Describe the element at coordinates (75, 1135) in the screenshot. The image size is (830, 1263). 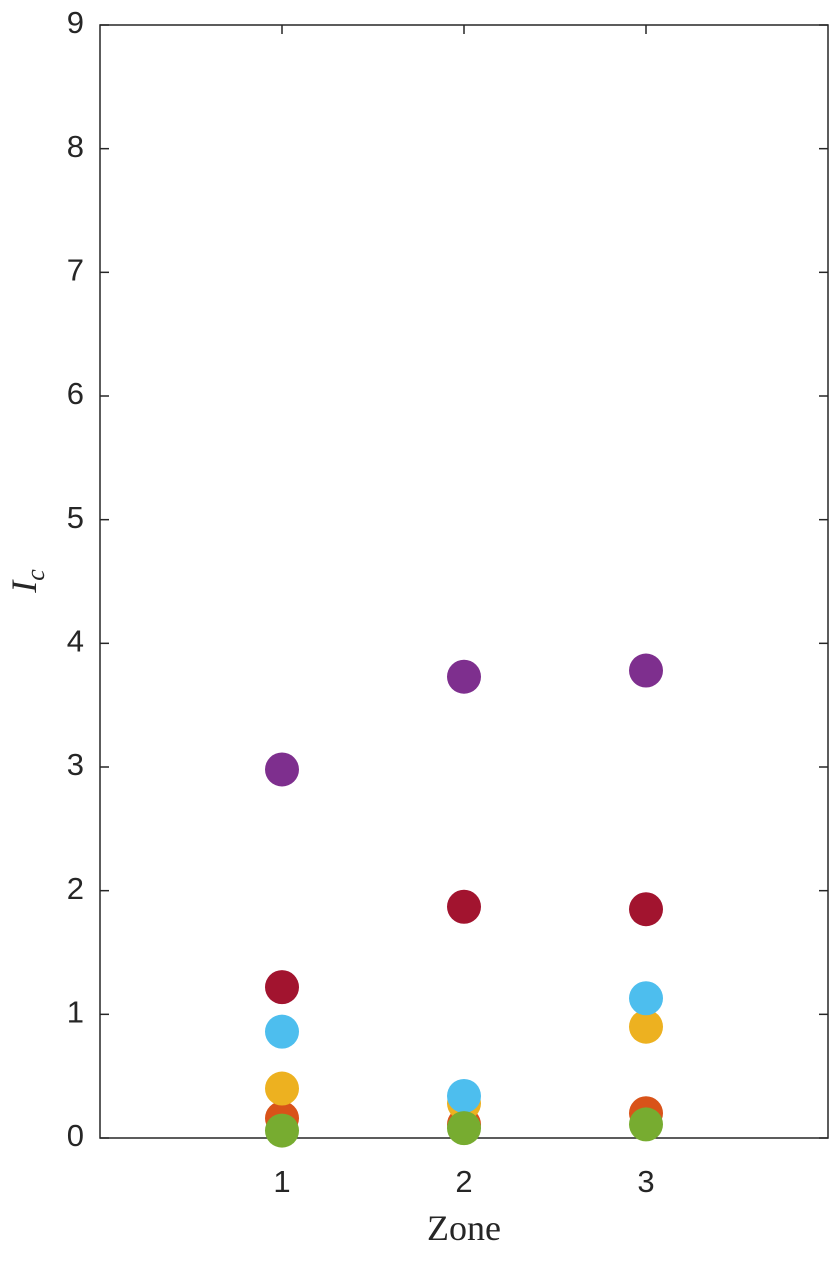
I see `y-tick-label: 0` at that location.